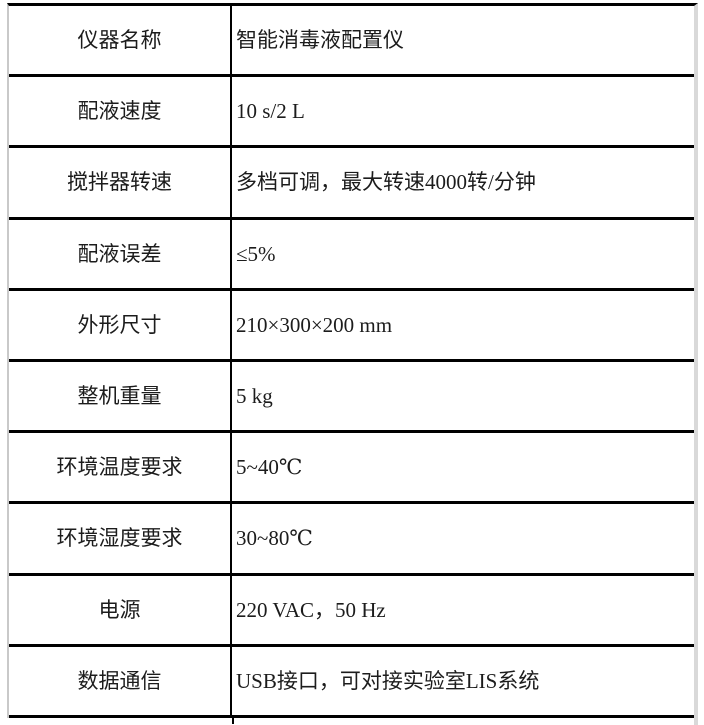  I want to click on spec-label: 配液速度, so click(120, 111).